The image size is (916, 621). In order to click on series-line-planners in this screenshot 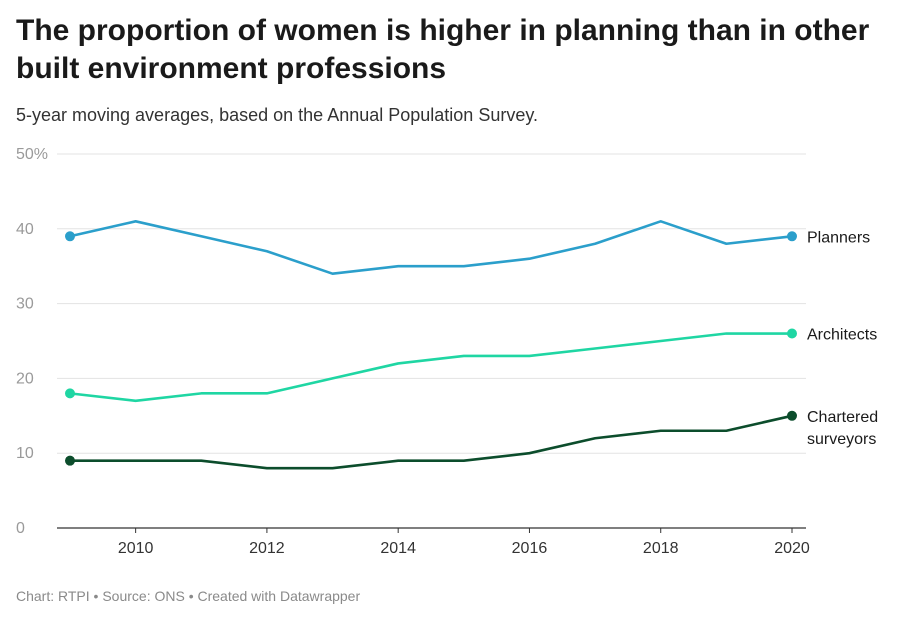, I will do `click(431, 247)`.